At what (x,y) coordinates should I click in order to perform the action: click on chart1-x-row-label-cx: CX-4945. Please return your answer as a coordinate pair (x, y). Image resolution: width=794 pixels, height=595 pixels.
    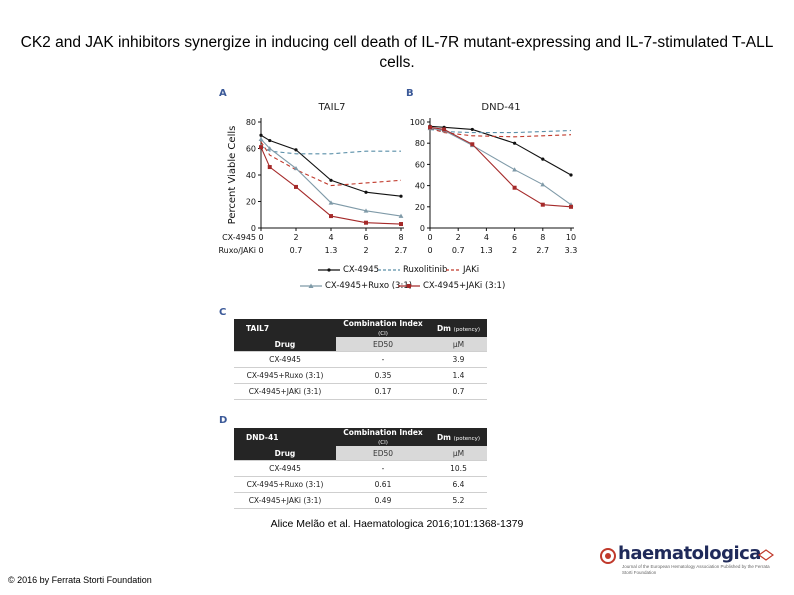
    Looking at the image, I should click on (239, 237).